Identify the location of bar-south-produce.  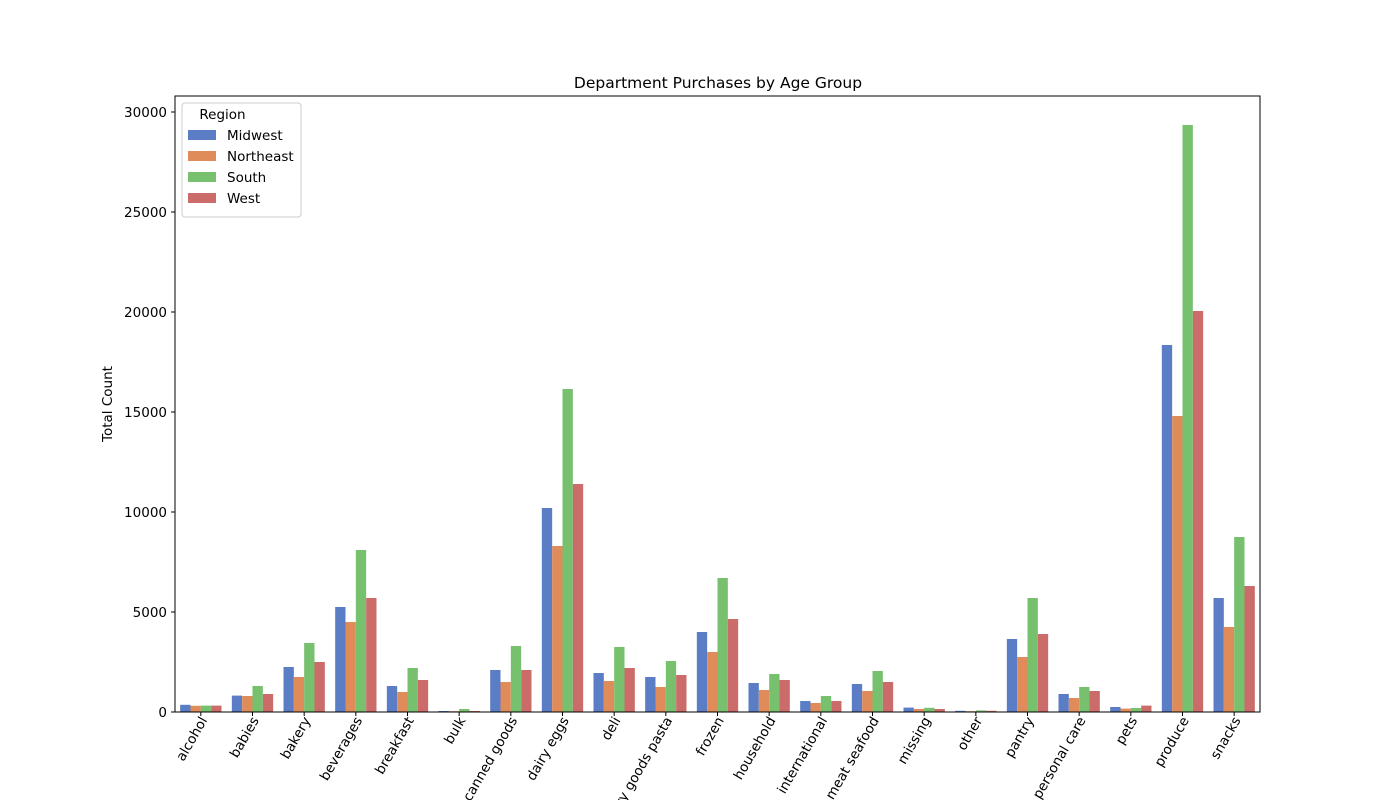
(1187, 418).